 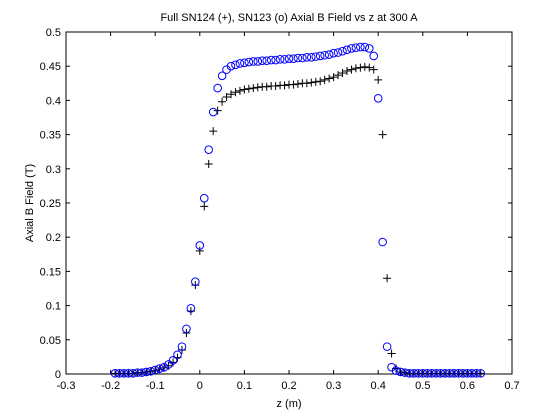 I want to click on y-tick-label: 0.35, so click(x=50, y=136).